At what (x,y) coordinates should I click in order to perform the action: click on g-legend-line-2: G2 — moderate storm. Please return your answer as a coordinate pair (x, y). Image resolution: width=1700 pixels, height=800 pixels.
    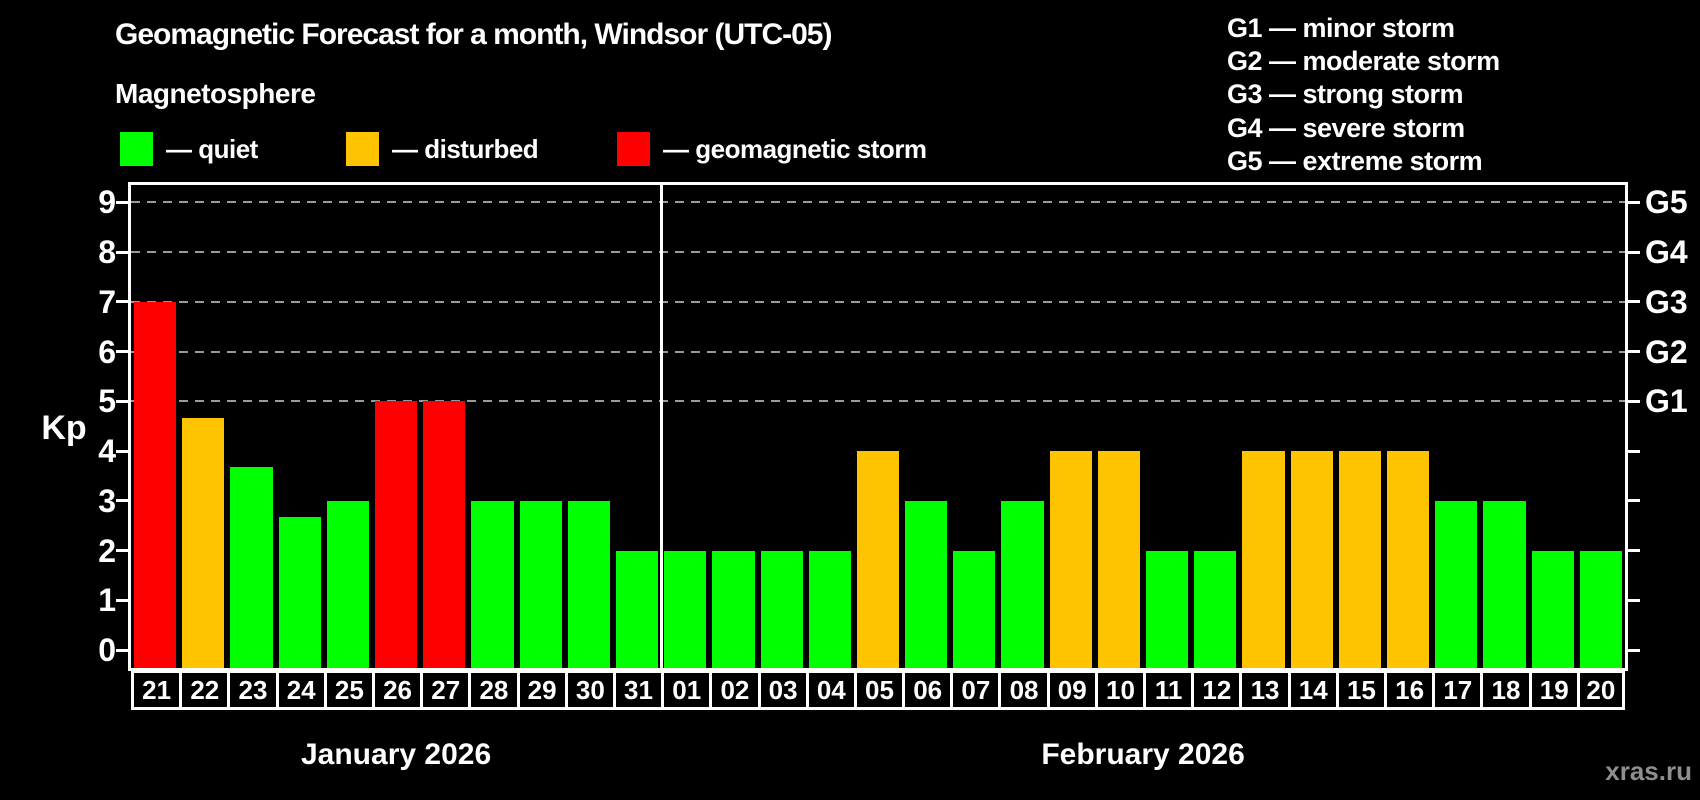
    Looking at the image, I should click on (1363, 61).